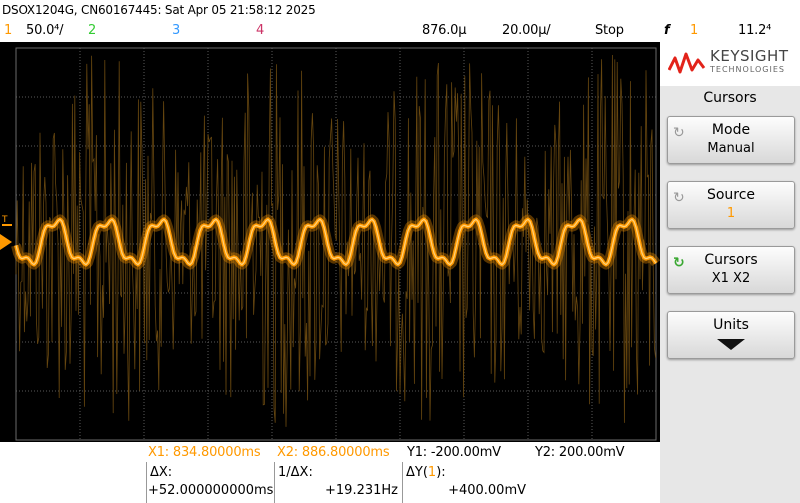  What do you see at coordinates (694, 30) in the screenshot?
I see `trigger-source: 1` at bounding box center [694, 30].